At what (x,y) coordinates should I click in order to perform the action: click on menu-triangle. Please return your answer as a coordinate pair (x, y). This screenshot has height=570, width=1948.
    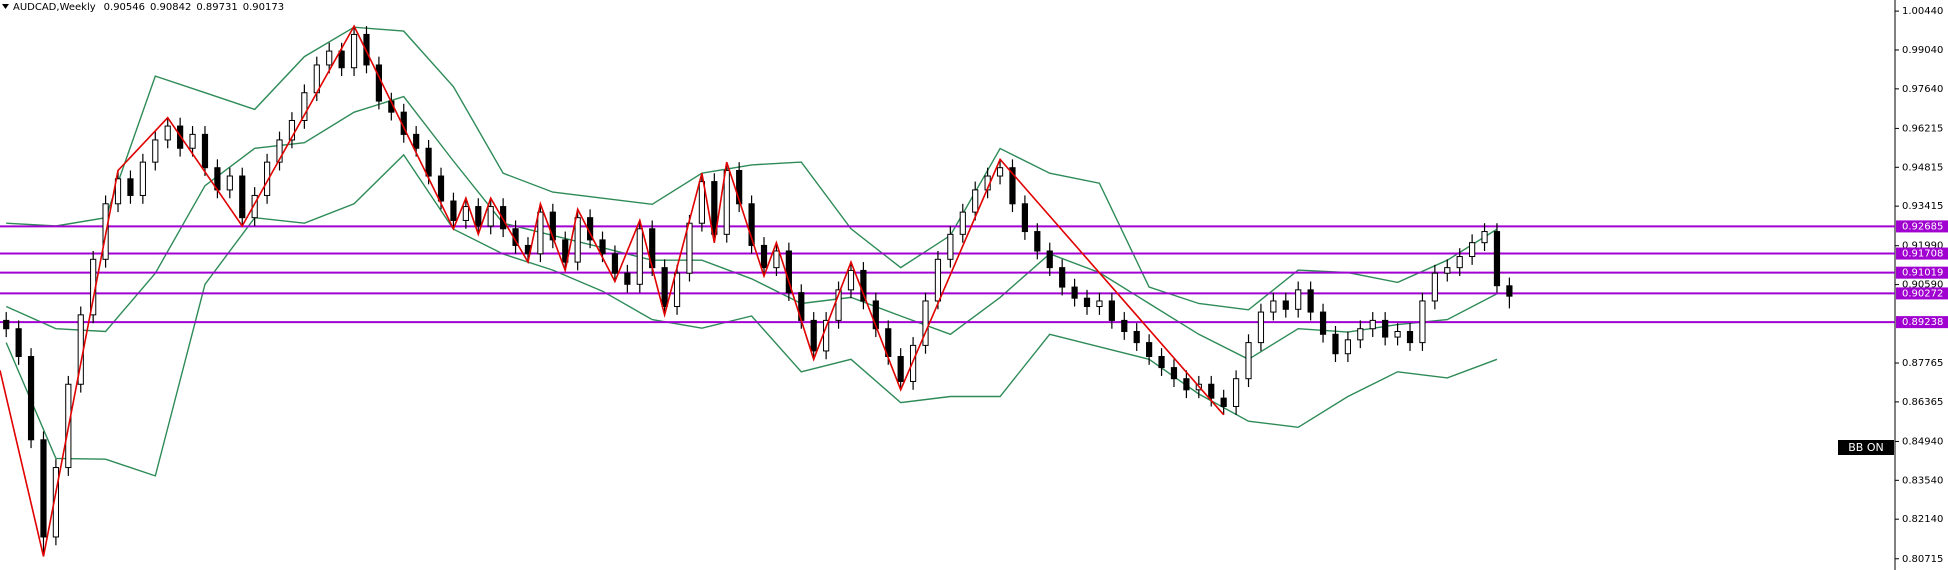
    Looking at the image, I should click on (5, 6).